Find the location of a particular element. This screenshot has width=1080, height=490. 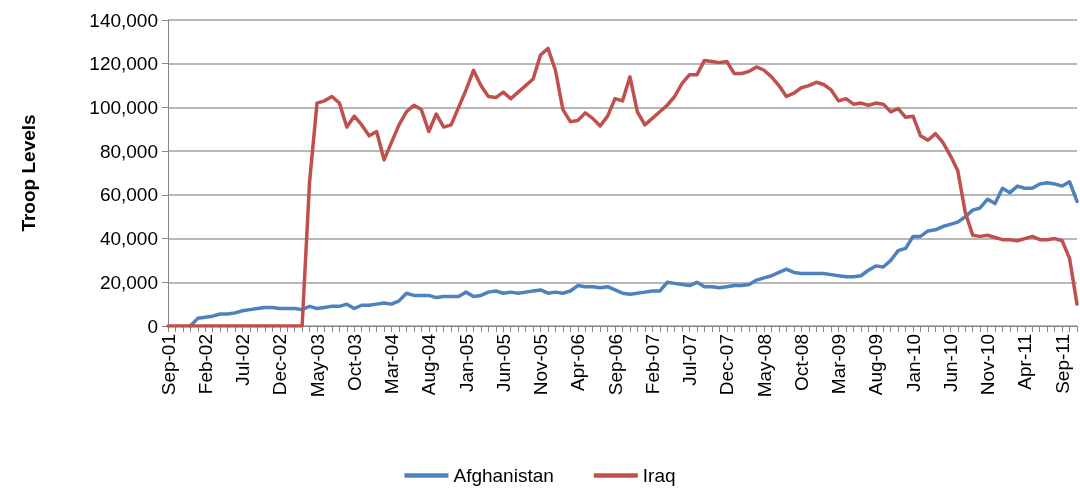

x-tick-label: Jan-05 is located at coordinates (466, 363).